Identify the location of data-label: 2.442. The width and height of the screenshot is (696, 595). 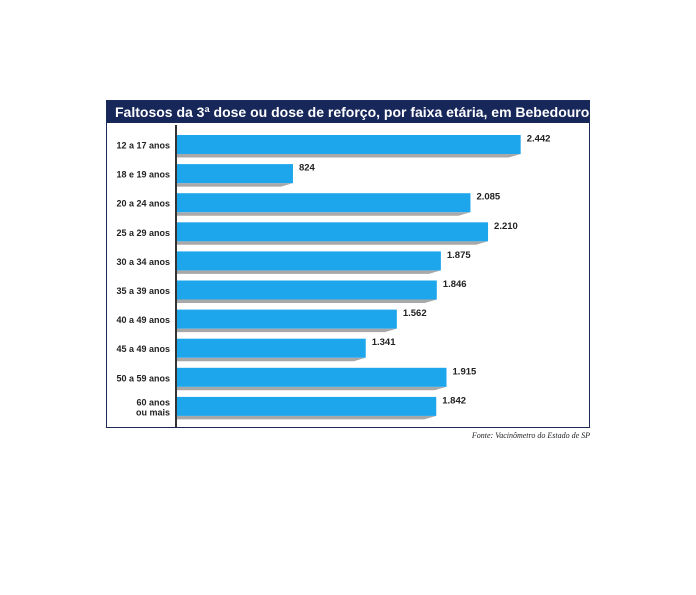
(539, 139).